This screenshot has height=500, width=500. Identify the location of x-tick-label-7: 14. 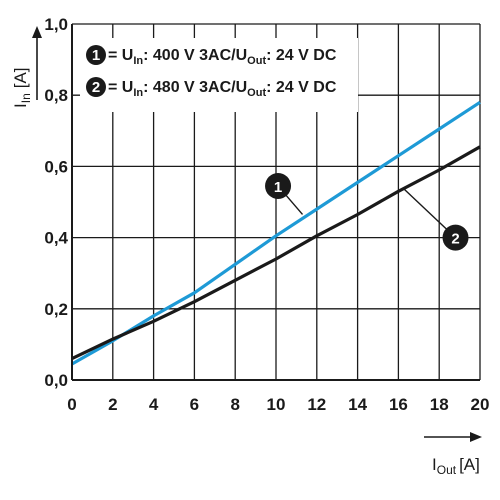
(357, 404).